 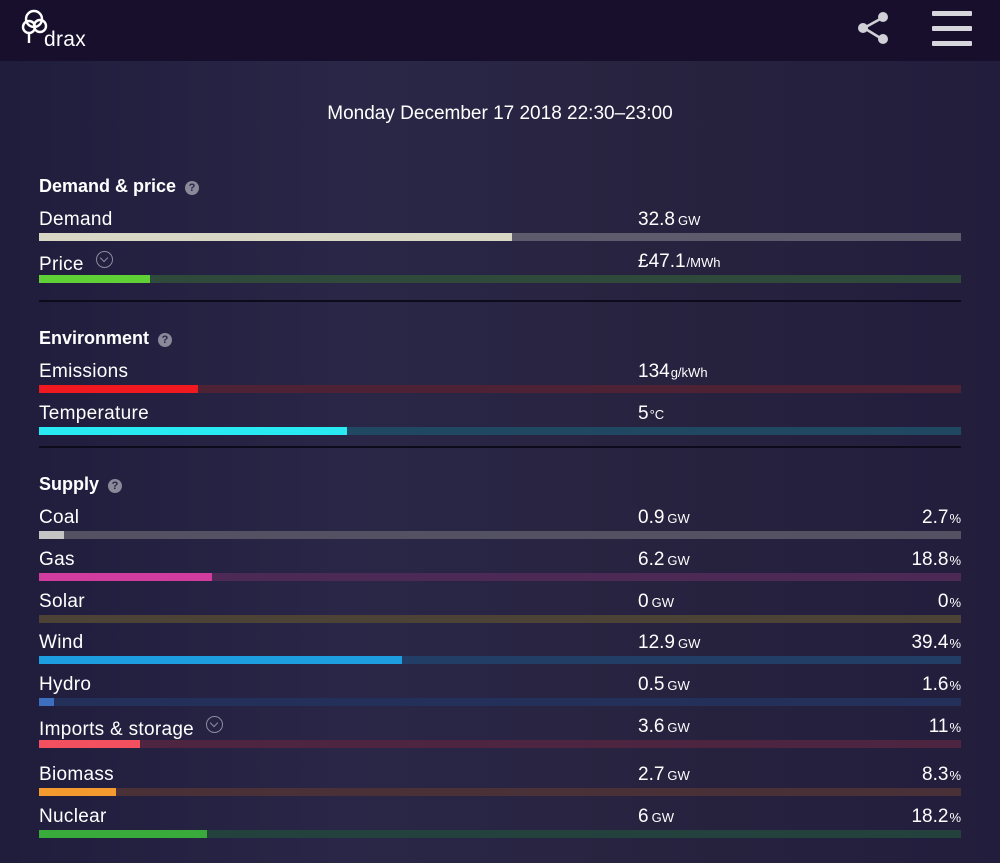 I want to click on row-percentage: 39.4%, so click(x=936, y=642).